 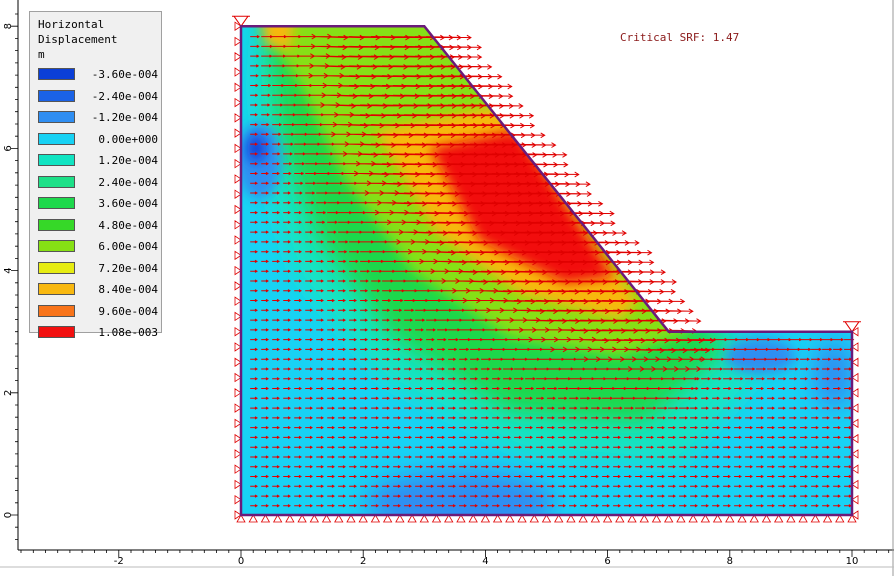 What do you see at coordinates (124, 74) in the screenshot?
I see `legend-label: -3.60e-004` at bounding box center [124, 74].